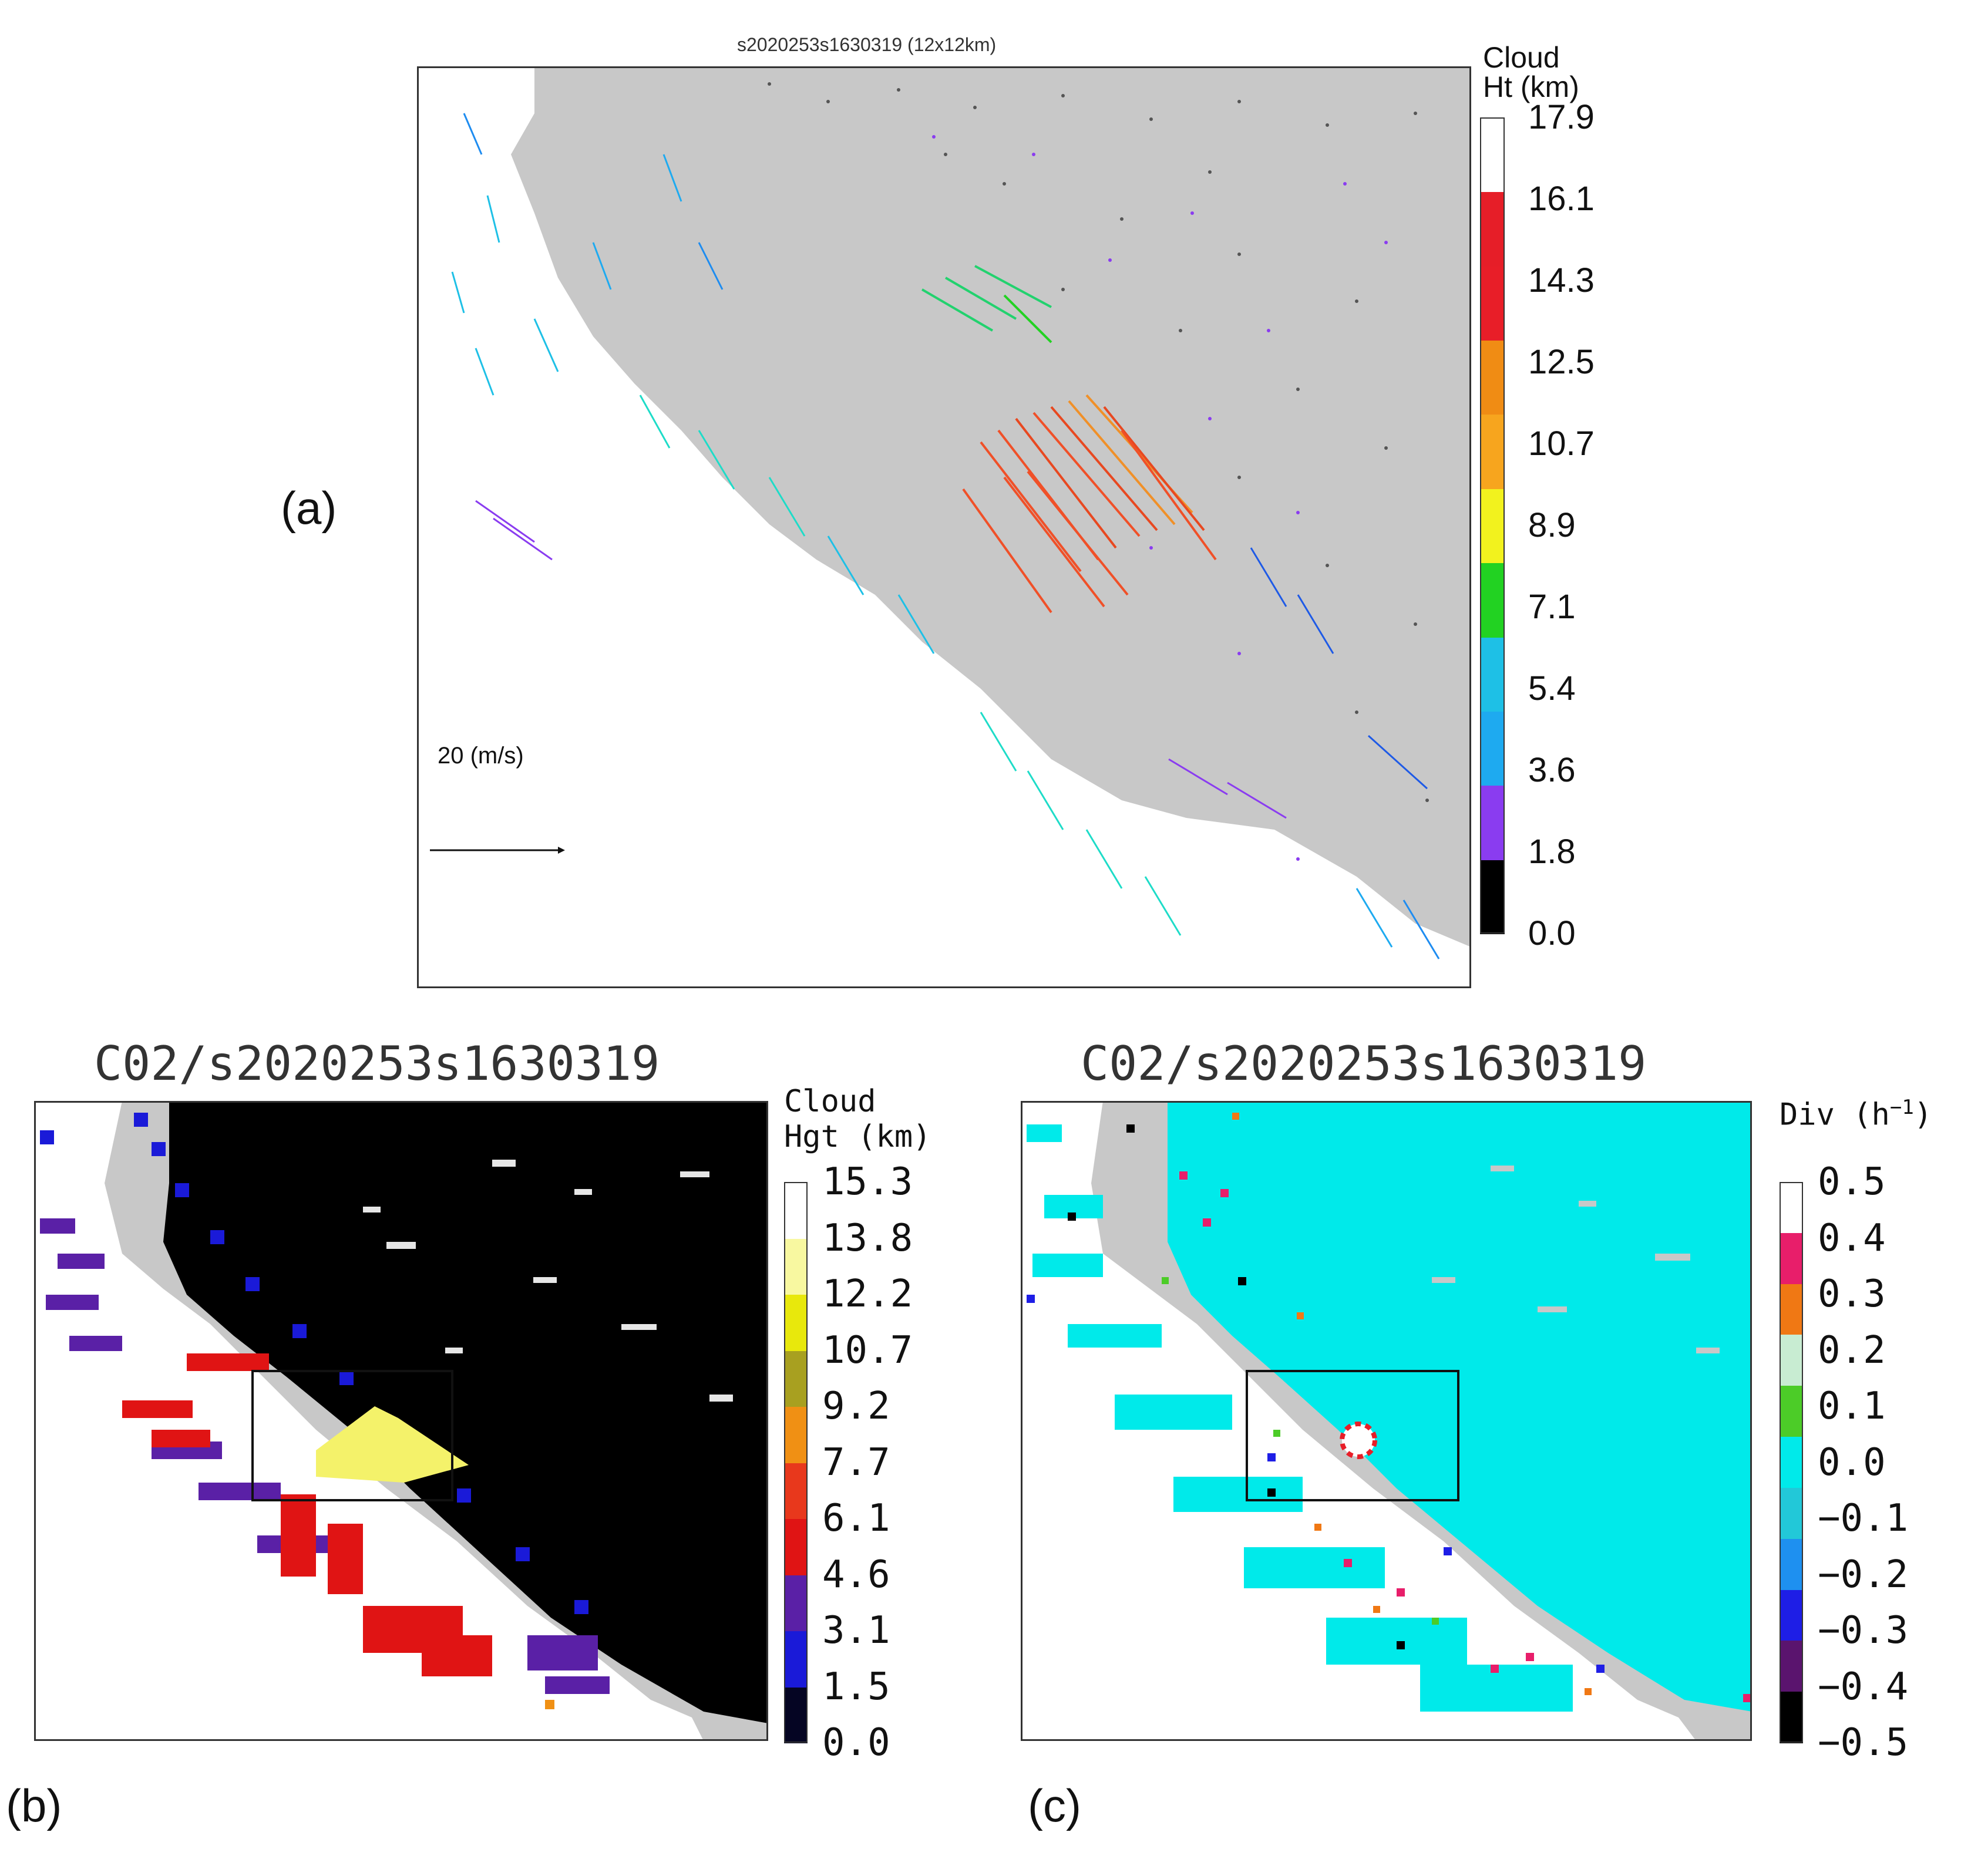 The height and width of the screenshot is (1876, 1961). I want to click on panel-a-colorbar-title-1: Cloud, so click(1521, 57).